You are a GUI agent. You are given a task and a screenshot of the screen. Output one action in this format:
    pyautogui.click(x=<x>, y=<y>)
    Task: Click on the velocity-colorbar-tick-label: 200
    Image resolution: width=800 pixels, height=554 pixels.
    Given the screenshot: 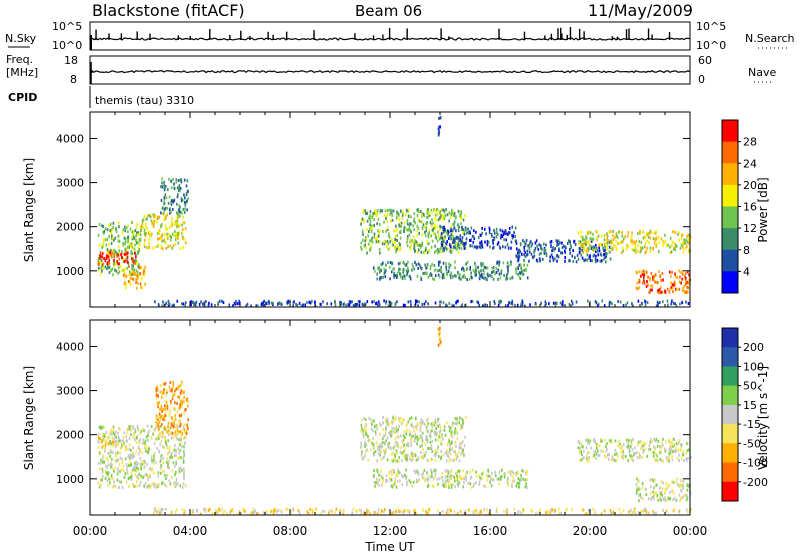 What is the action you would take?
    pyautogui.click(x=753, y=347)
    